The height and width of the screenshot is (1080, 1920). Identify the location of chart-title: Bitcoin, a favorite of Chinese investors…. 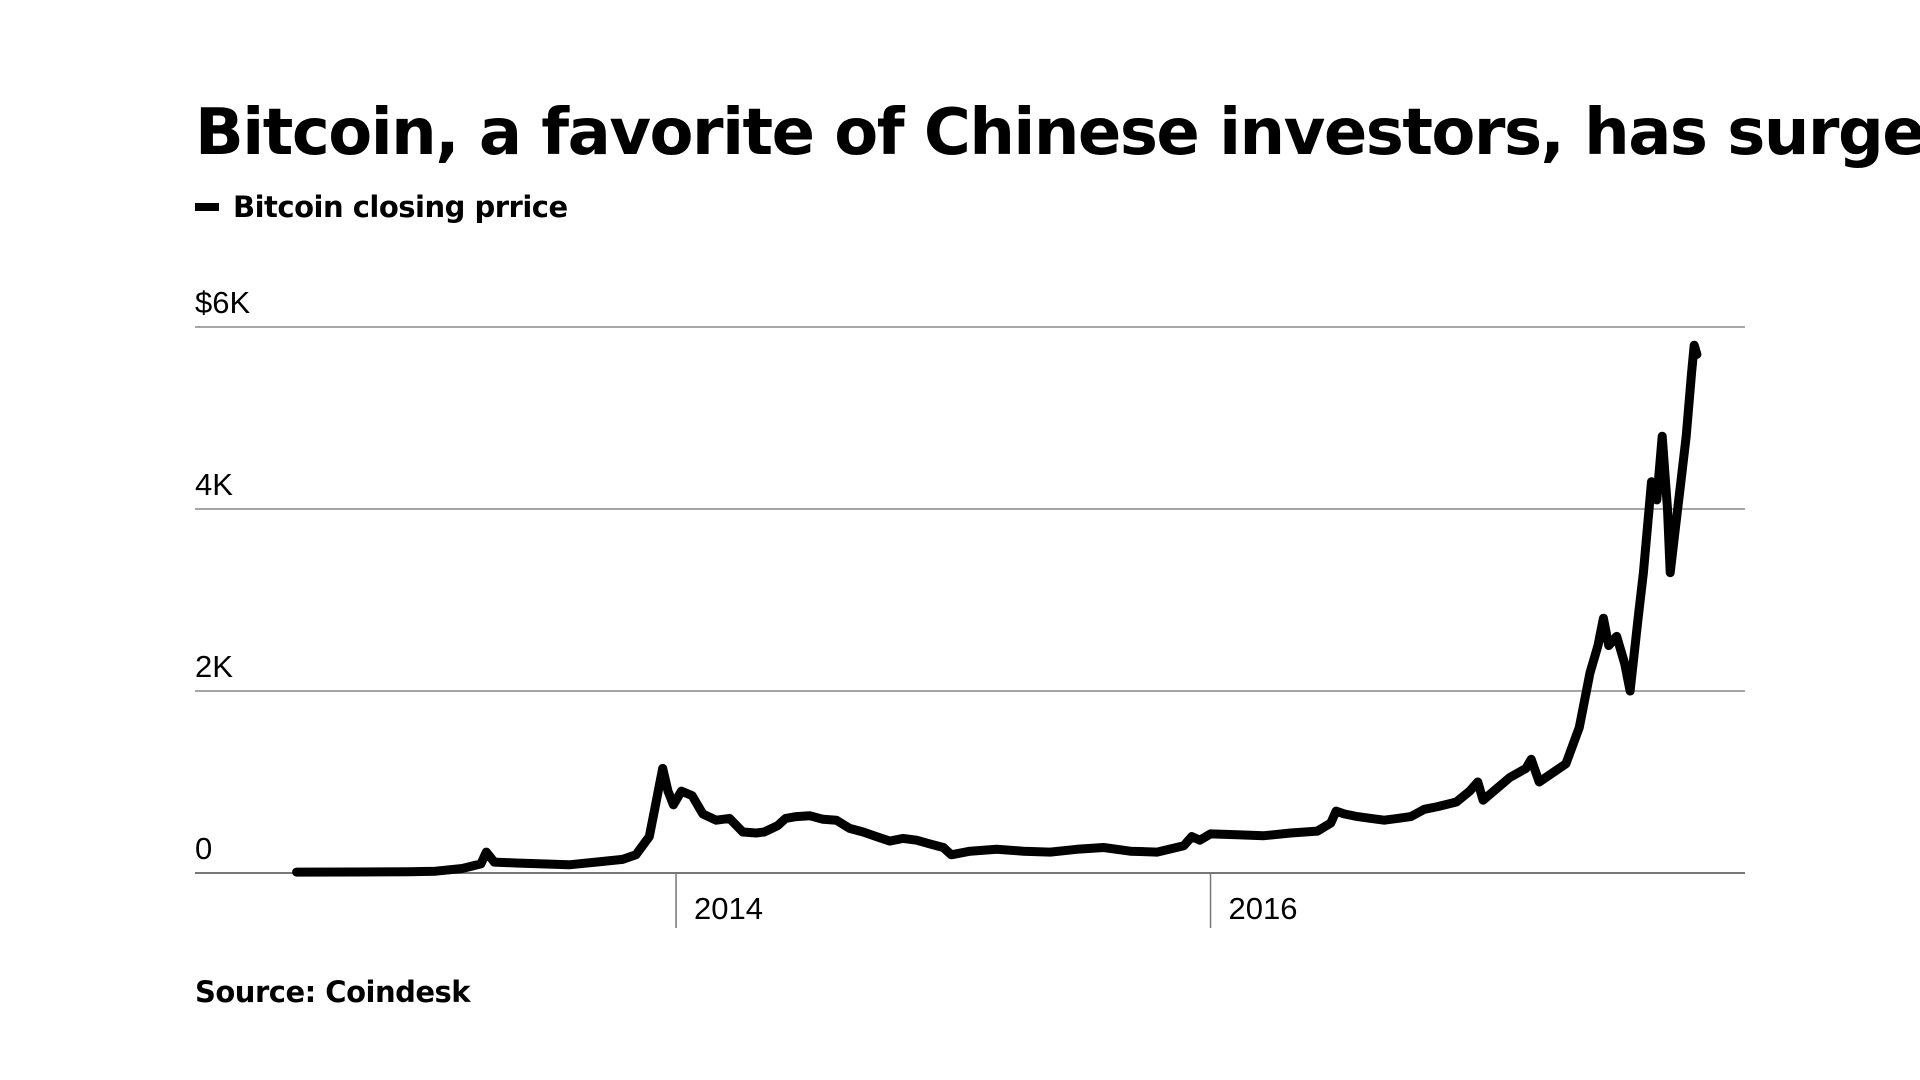
(1057, 133).